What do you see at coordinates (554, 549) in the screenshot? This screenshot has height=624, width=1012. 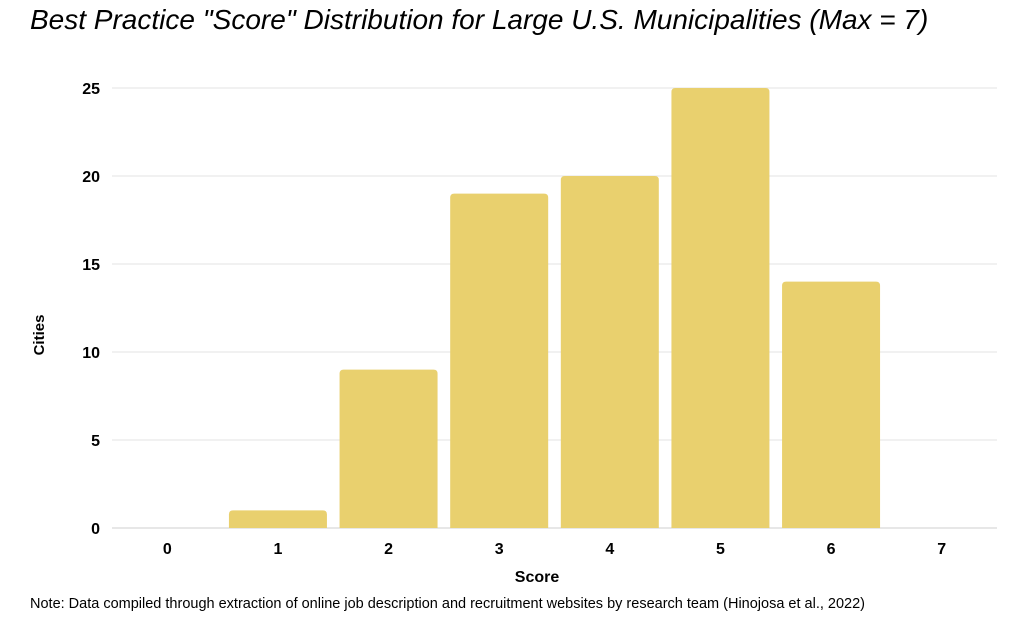 I see `x-axis-ticks: 0 1 2 3 4 5 6 7` at bounding box center [554, 549].